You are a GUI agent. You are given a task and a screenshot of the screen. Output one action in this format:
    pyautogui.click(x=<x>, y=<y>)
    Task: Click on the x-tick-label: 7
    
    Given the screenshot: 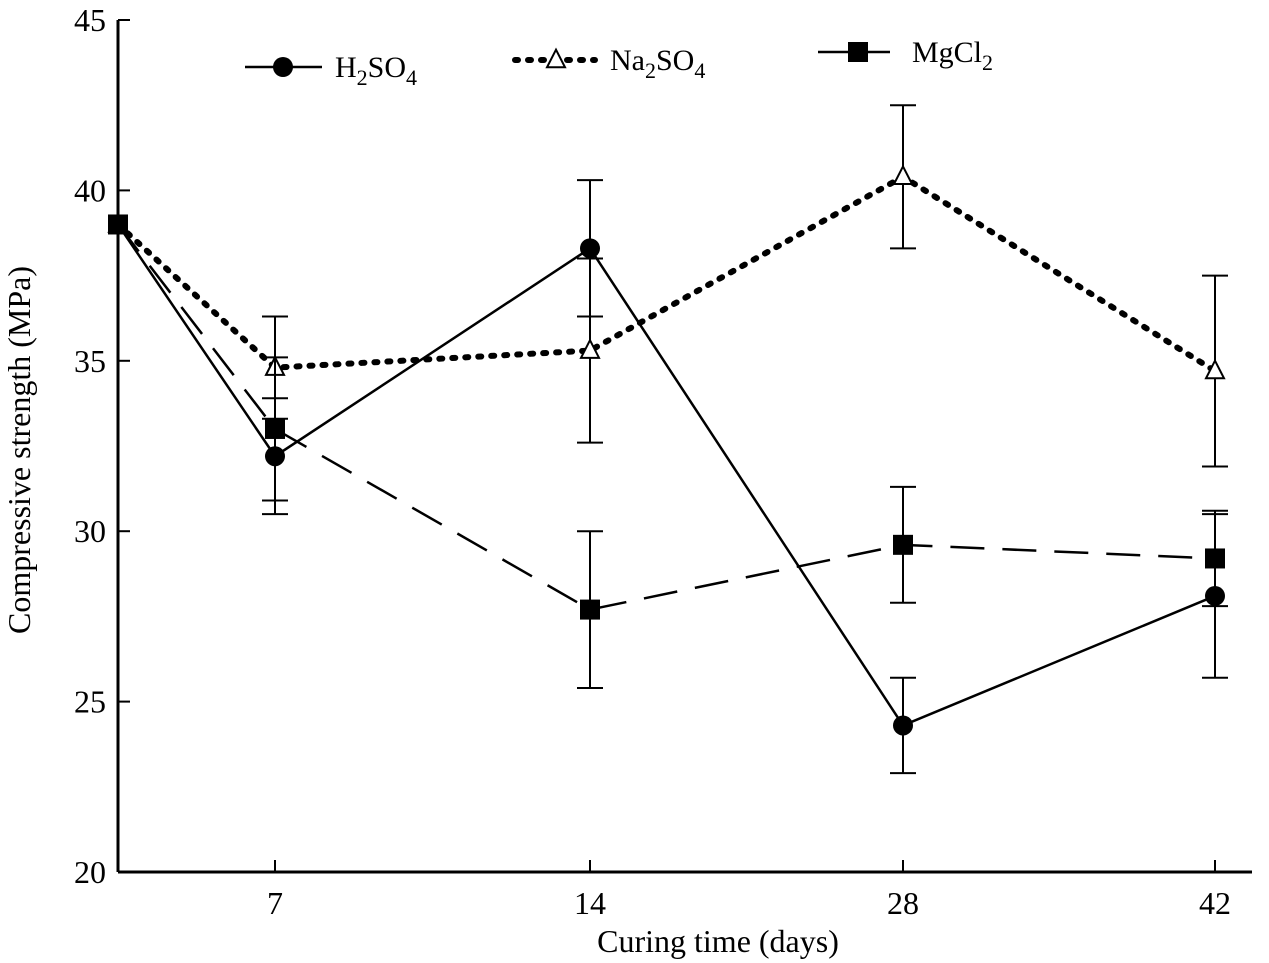 What is the action you would take?
    pyautogui.click(x=275, y=903)
    